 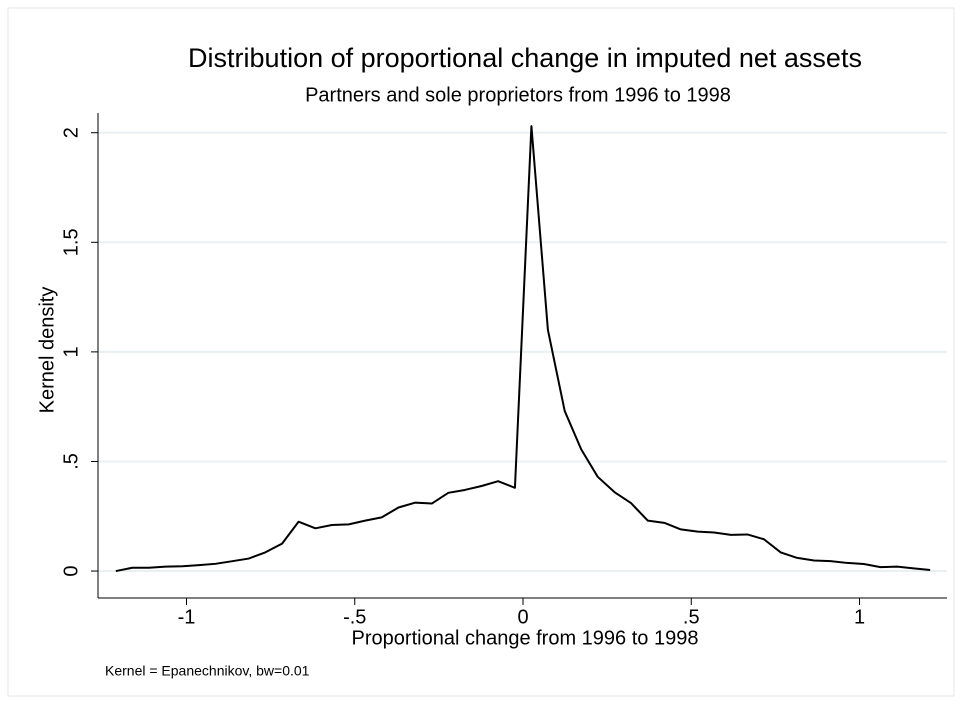 What do you see at coordinates (71, 461) in the screenshot?
I see `y-tick-label: .5` at bounding box center [71, 461].